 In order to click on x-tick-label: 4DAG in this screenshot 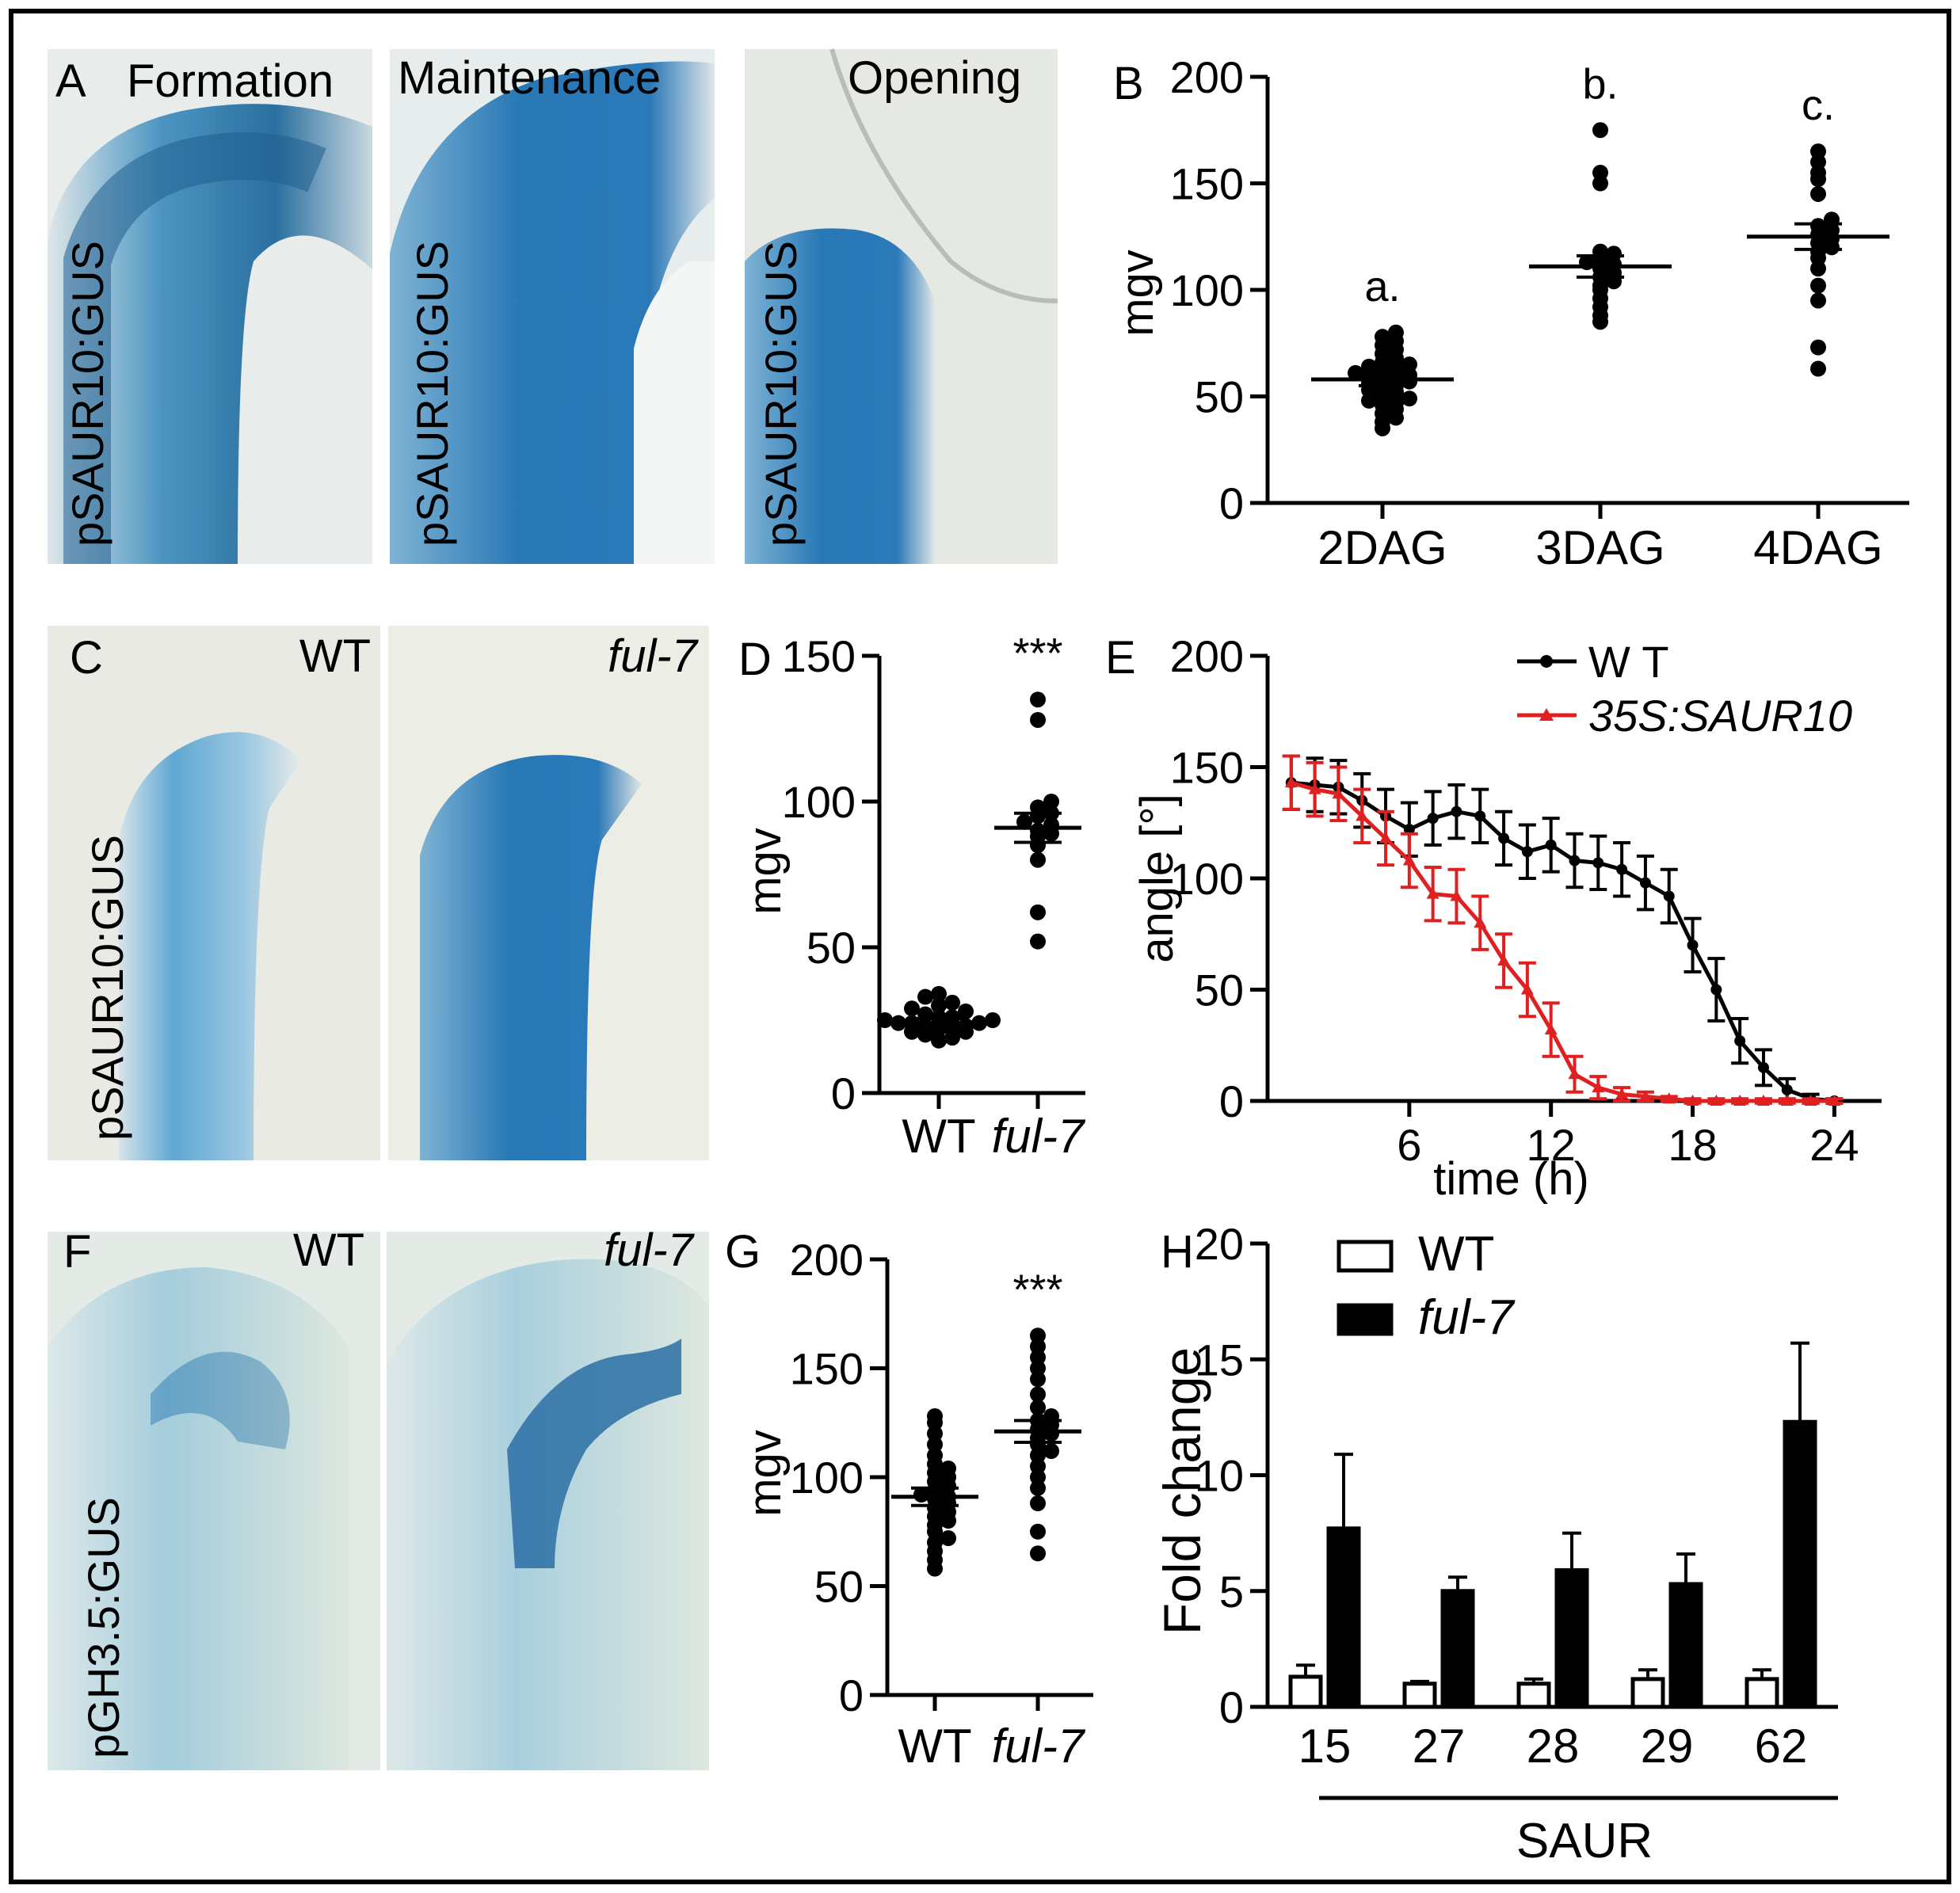, I will do `click(1817, 547)`.